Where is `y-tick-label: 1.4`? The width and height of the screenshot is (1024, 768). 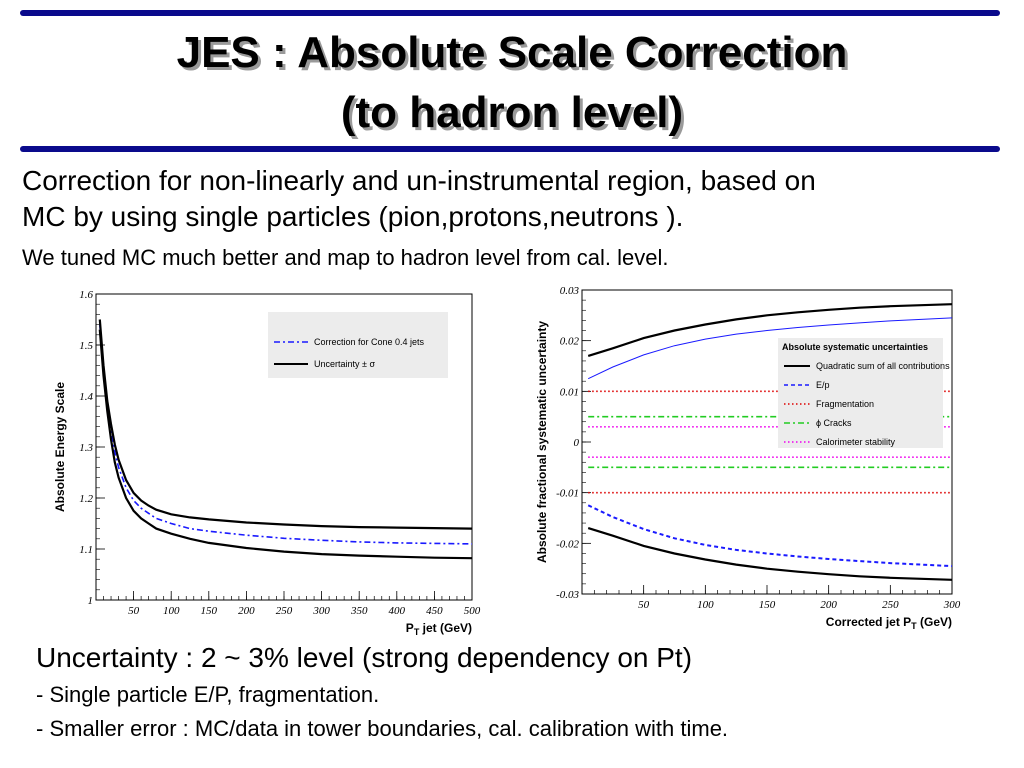
y-tick-label: 1.4 is located at coordinates (86, 397).